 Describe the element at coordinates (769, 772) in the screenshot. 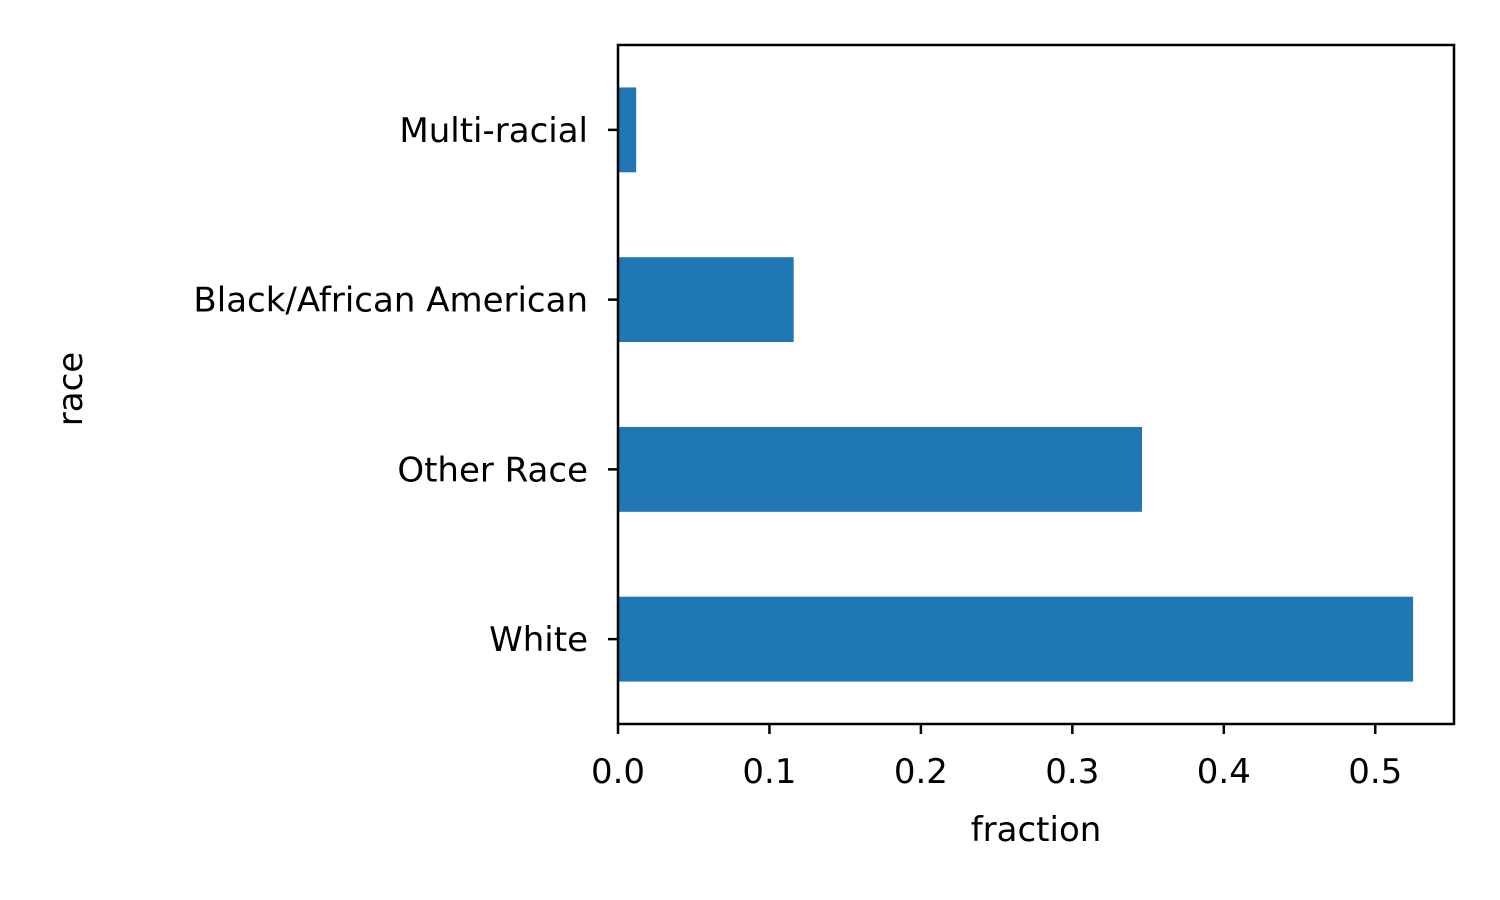

I see `x-tick-label: 0.1` at that location.